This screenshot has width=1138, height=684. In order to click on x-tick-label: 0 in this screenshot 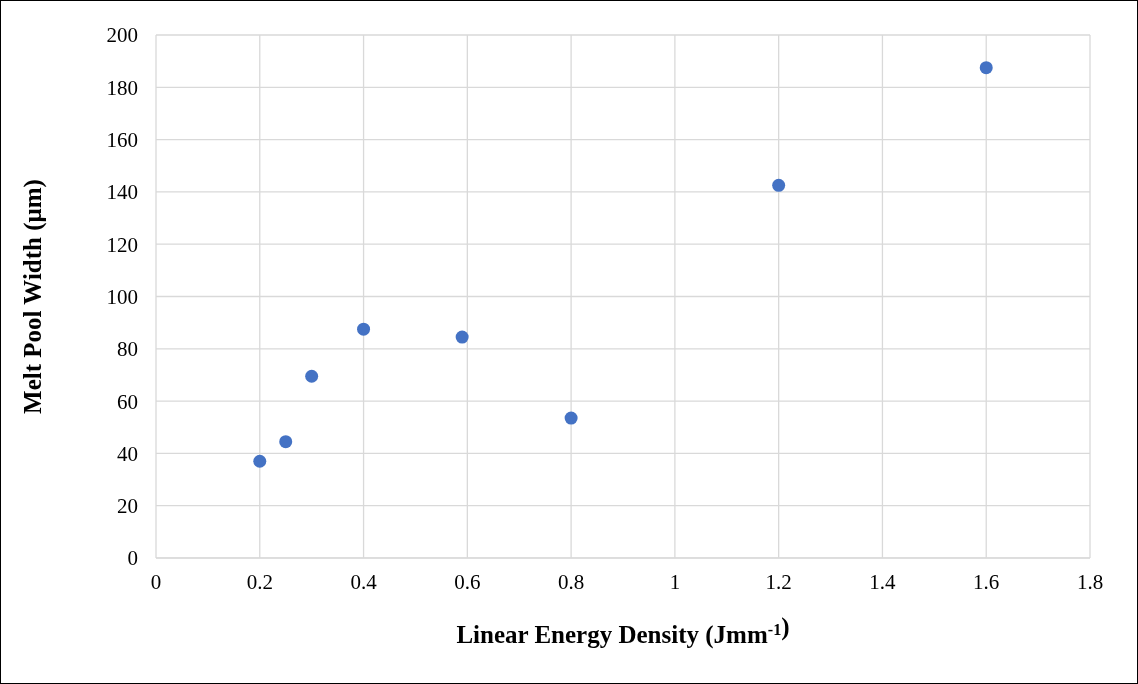, I will do `click(156, 581)`.